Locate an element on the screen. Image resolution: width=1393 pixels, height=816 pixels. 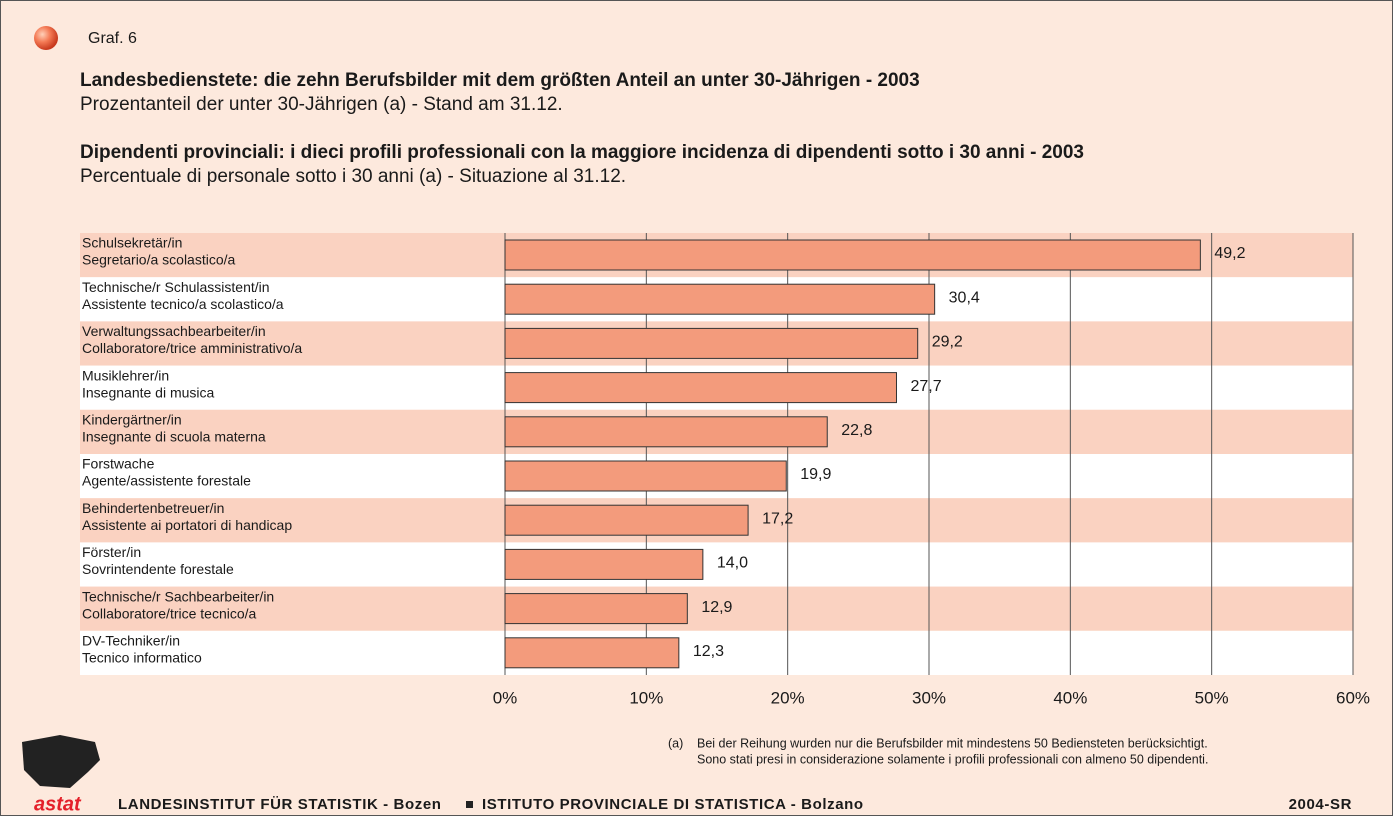
category-label: Verwaltungssachbearbeiter/in is located at coordinates (174, 331).